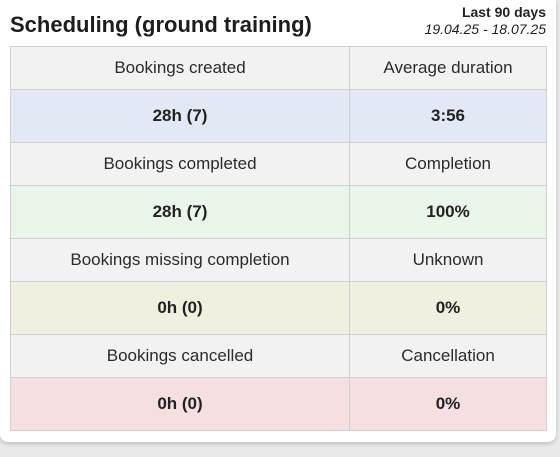 The image size is (560, 457). What do you see at coordinates (180, 260) in the screenshot?
I see `bookings-missing-completion-label: Bookings missing completion` at bounding box center [180, 260].